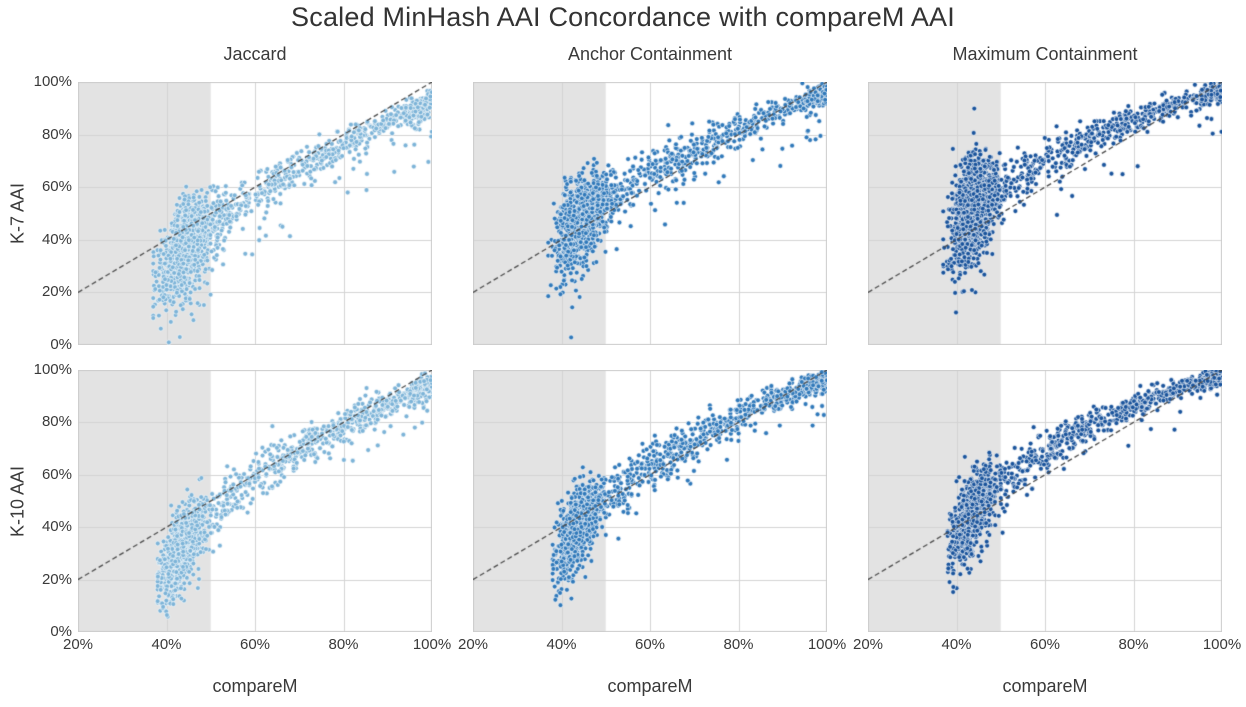  I want to click on scatter-panel-anchor-containment-k7, so click(650, 213).